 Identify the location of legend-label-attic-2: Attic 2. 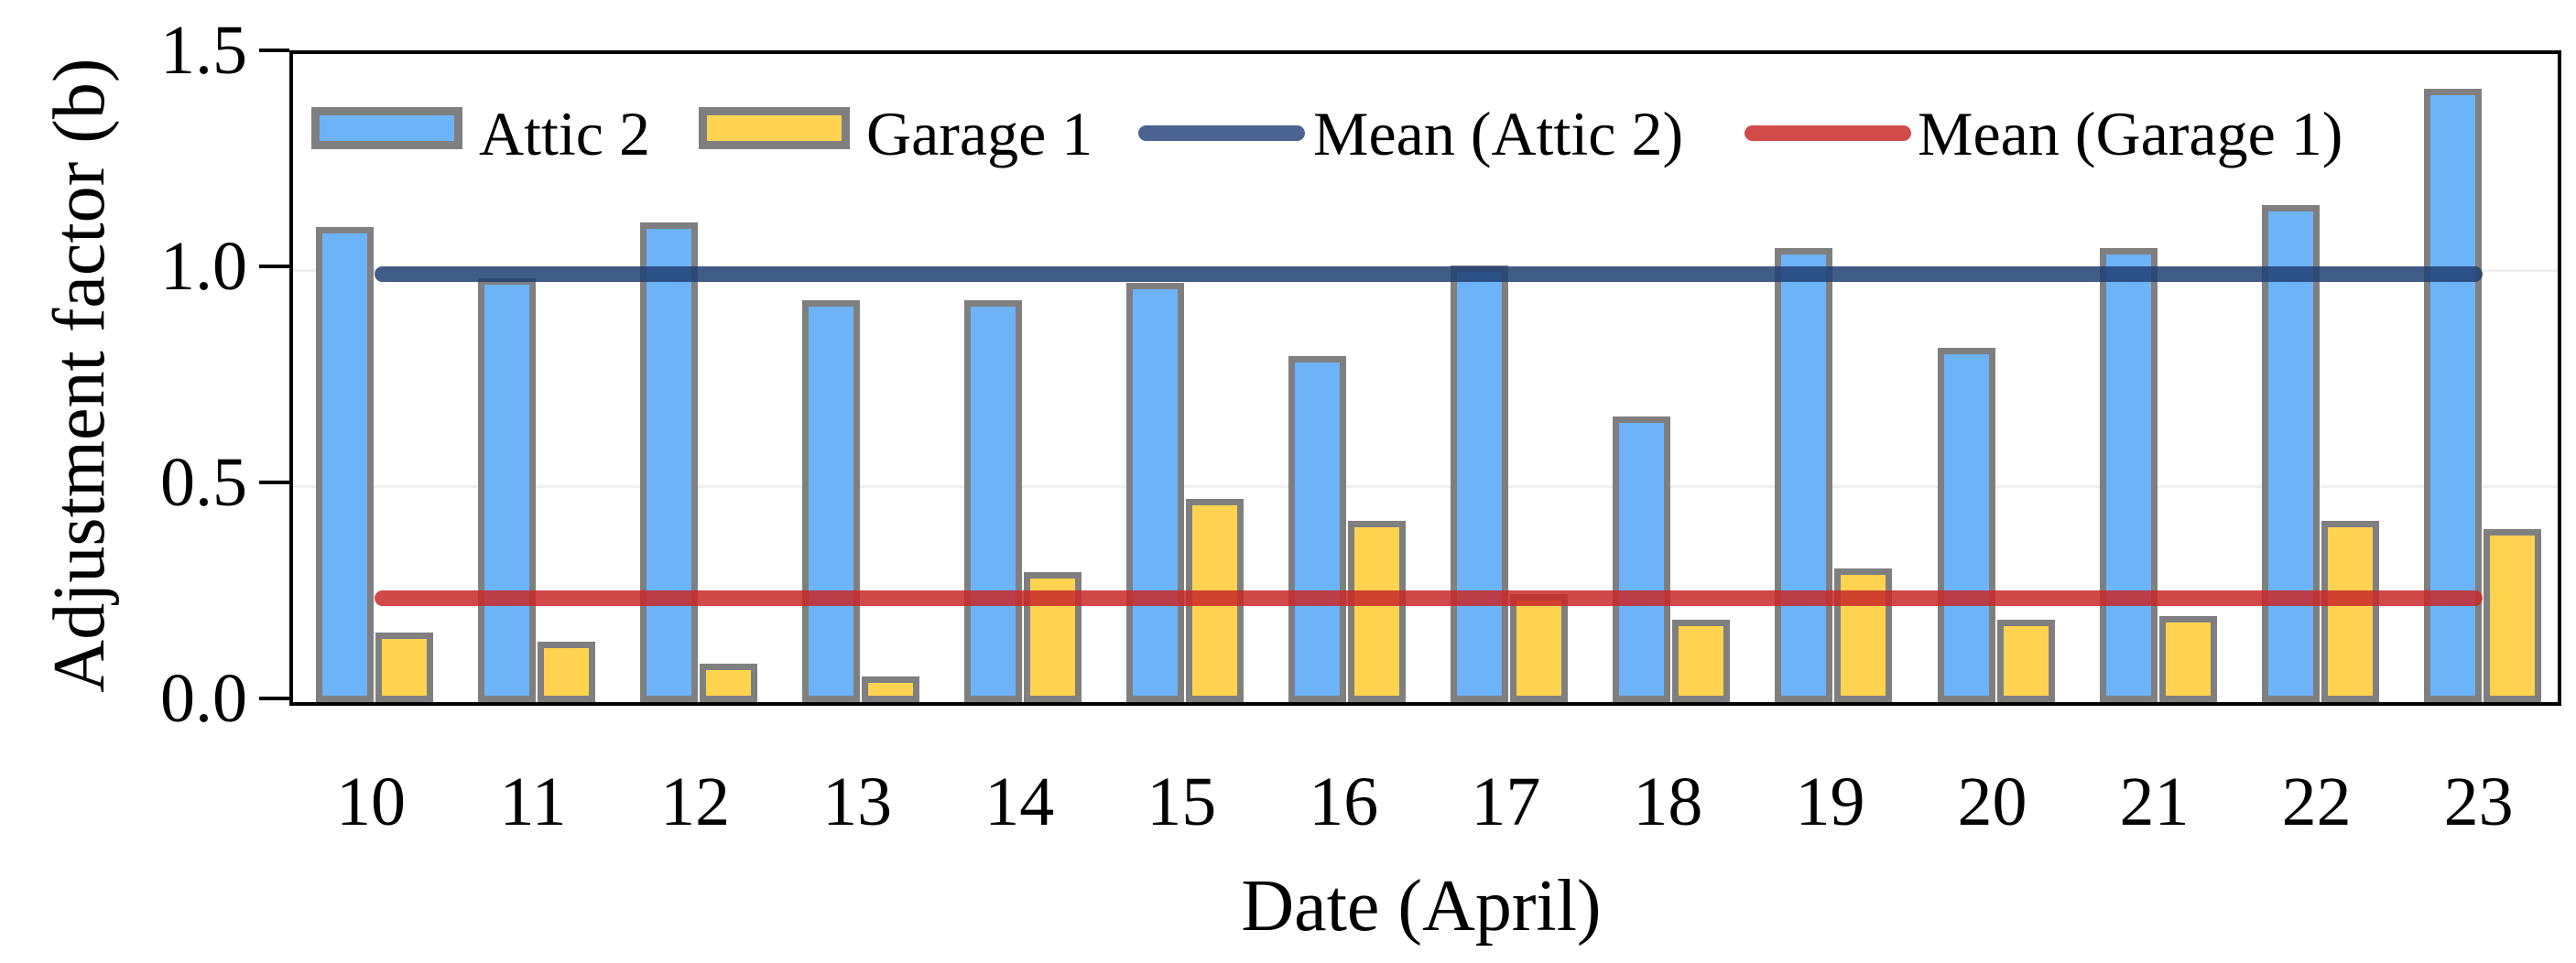
(564, 133).